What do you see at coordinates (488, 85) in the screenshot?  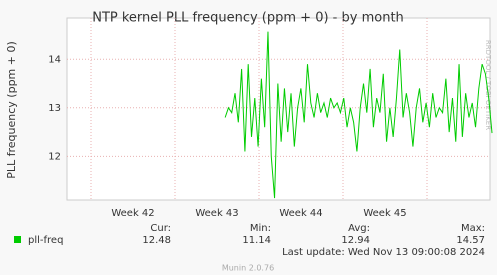 I see `side-text: RRDTOOL / TOBI OETIKER` at bounding box center [488, 85].